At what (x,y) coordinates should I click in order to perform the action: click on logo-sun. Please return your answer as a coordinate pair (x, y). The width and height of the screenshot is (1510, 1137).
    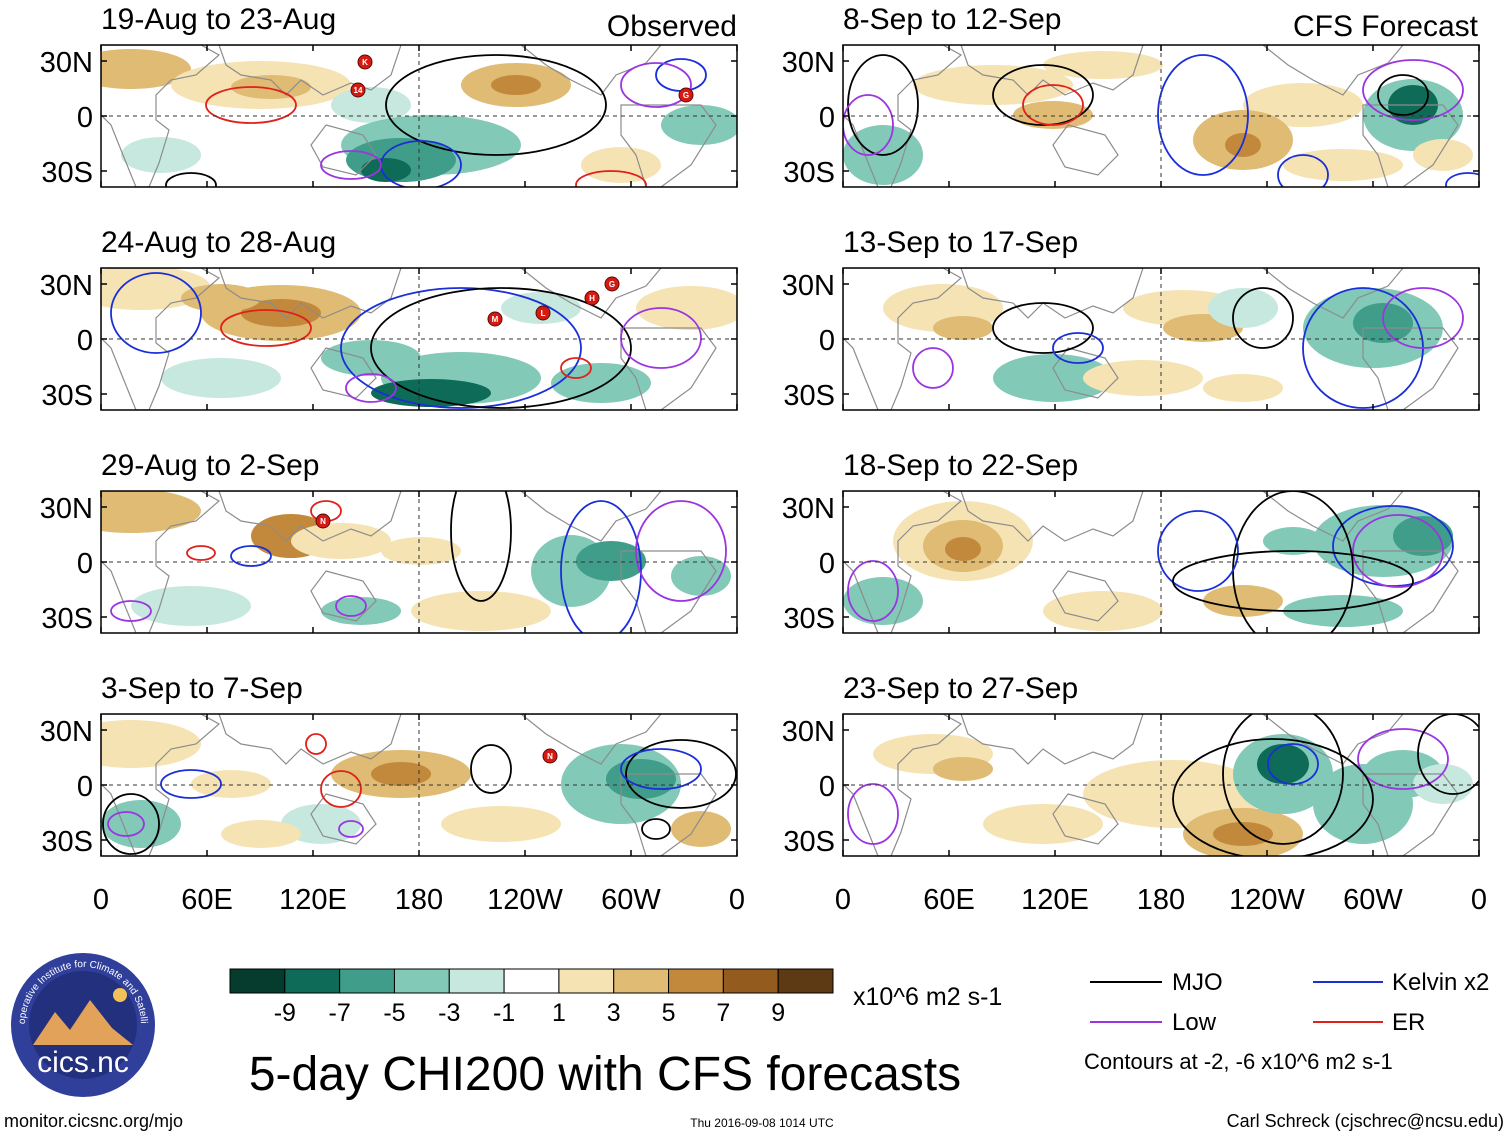
    Looking at the image, I should click on (120, 995).